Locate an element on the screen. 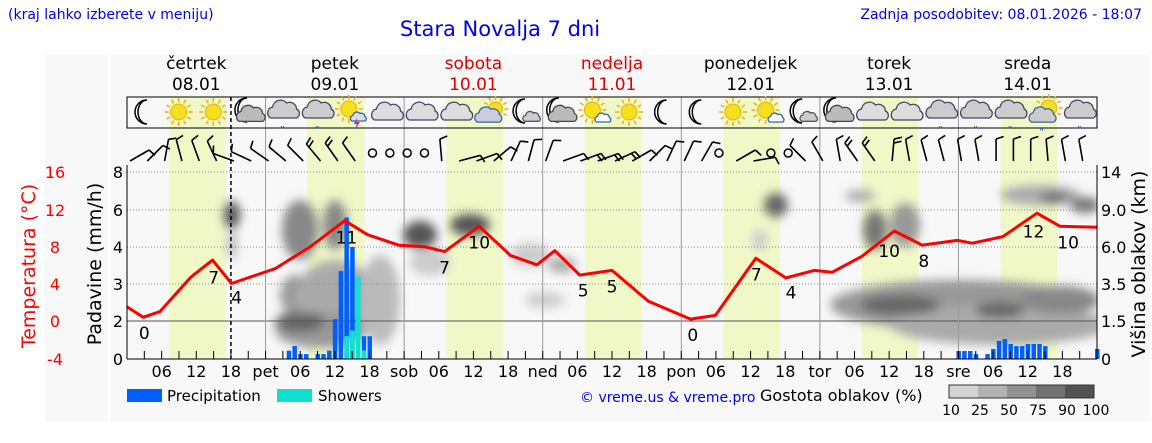 The height and width of the screenshot is (443, 1152). day-name: petek is located at coordinates (335, 64).